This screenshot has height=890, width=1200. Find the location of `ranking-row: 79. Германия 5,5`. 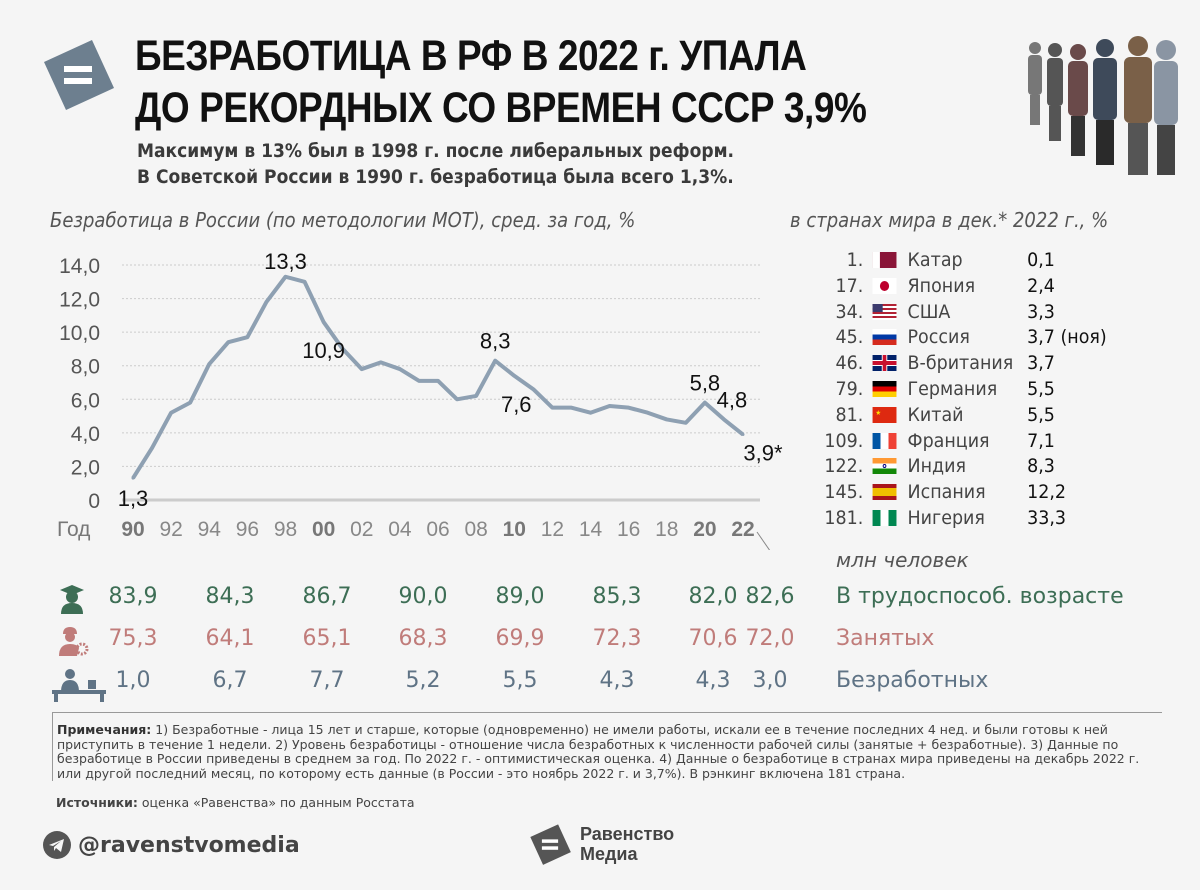

ranking-row: 79. Германия 5,5 is located at coordinates (932, 389).